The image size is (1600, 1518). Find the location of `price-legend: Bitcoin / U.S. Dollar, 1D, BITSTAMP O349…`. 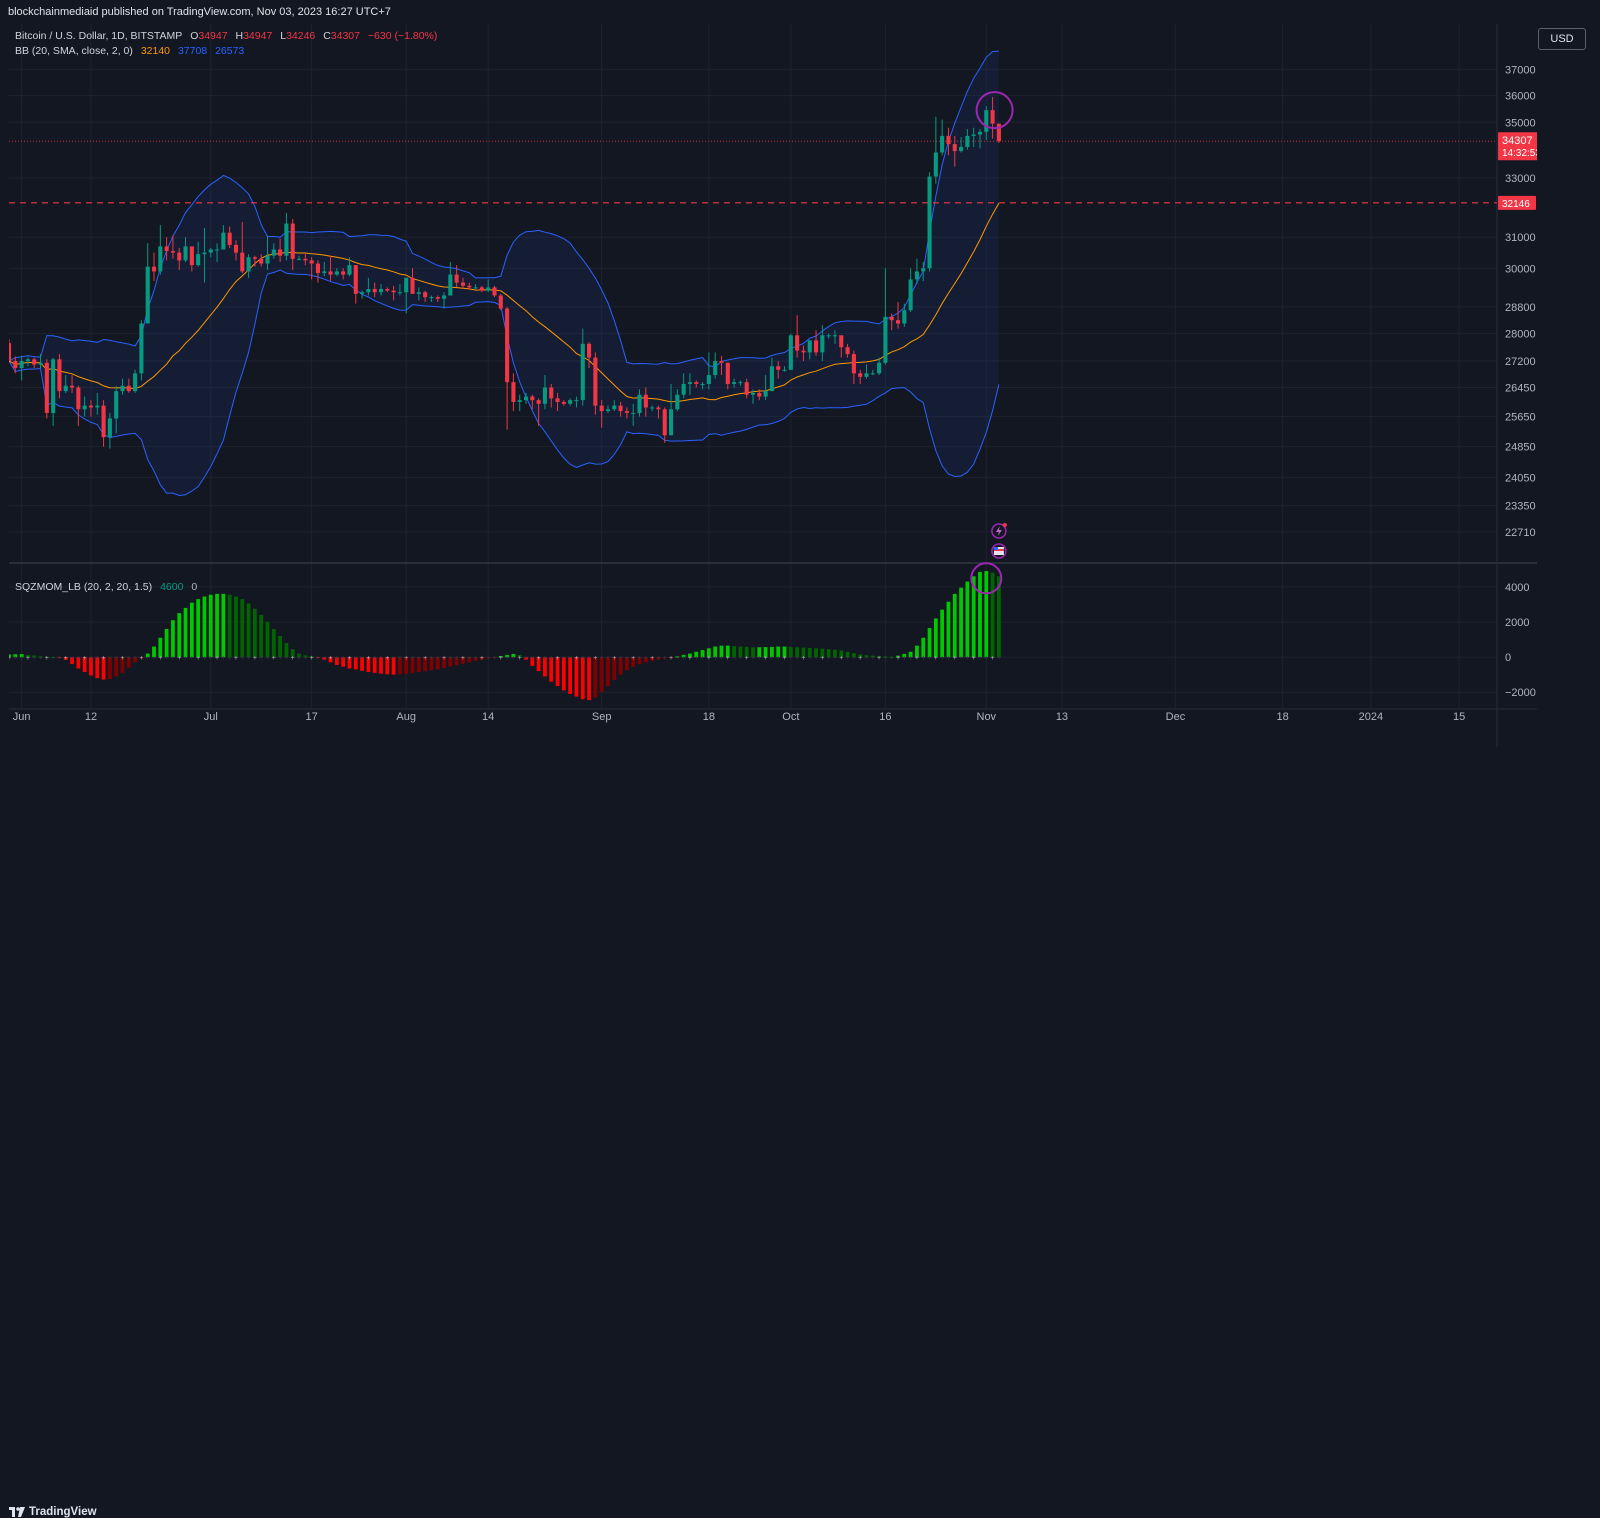

price-legend: Bitcoin / U.S. Dollar, 1D, BITSTAMP O349… is located at coordinates (228, 36).